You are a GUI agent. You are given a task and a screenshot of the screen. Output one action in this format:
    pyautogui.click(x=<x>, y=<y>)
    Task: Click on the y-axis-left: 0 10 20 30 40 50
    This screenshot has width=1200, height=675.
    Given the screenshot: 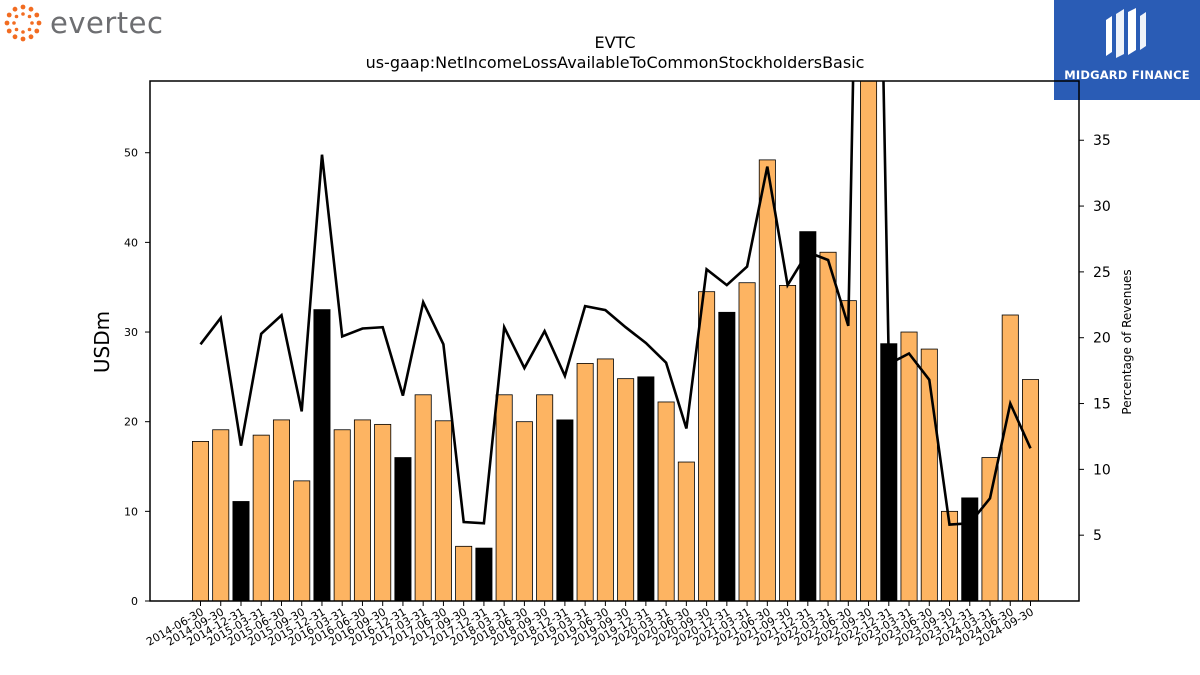 What is the action you would take?
    pyautogui.click(x=137, y=377)
    